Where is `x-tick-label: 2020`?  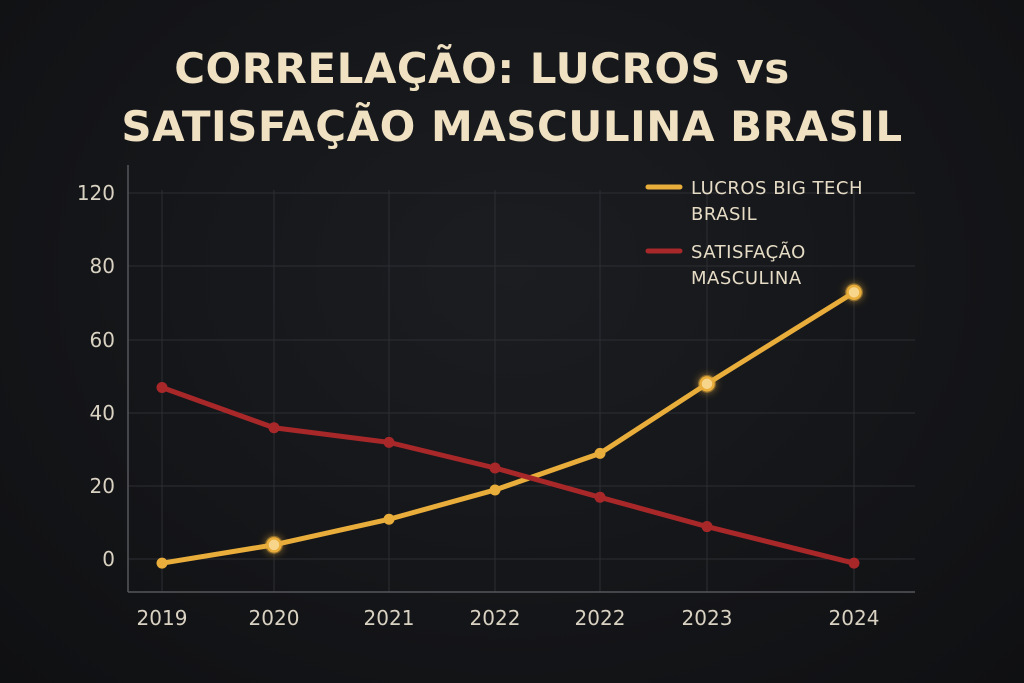
x-tick-label: 2020 is located at coordinates (274, 618).